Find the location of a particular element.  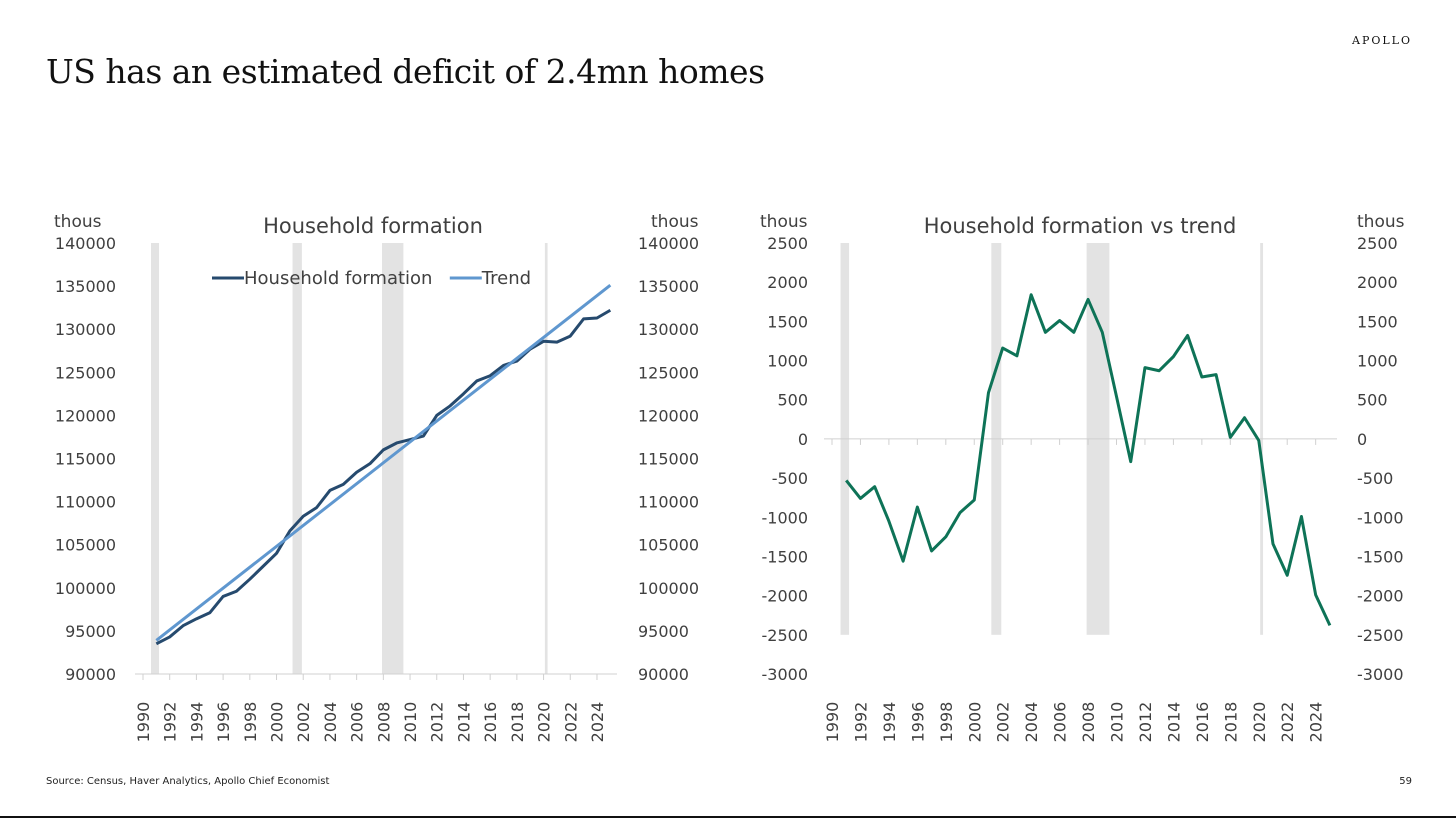

y-tick-left: 1500 is located at coordinates (787, 321).